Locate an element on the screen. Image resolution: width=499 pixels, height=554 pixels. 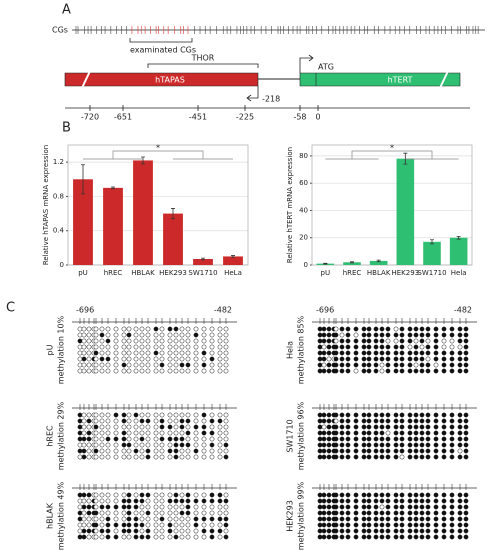
y-tick-label: 0.4 is located at coordinates (59, 231).